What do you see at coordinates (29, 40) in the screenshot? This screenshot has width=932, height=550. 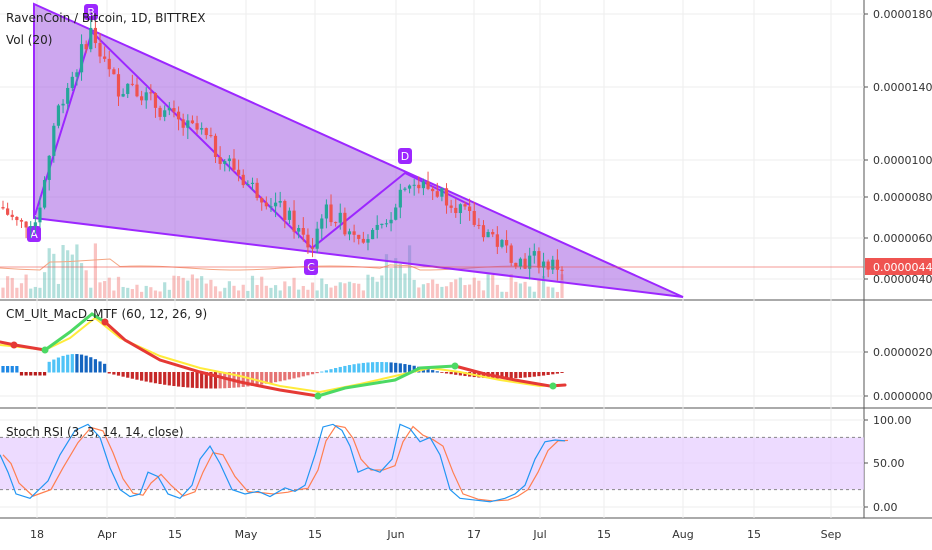 I see `volume-legend: Vol (20)` at bounding box center [29, 40].